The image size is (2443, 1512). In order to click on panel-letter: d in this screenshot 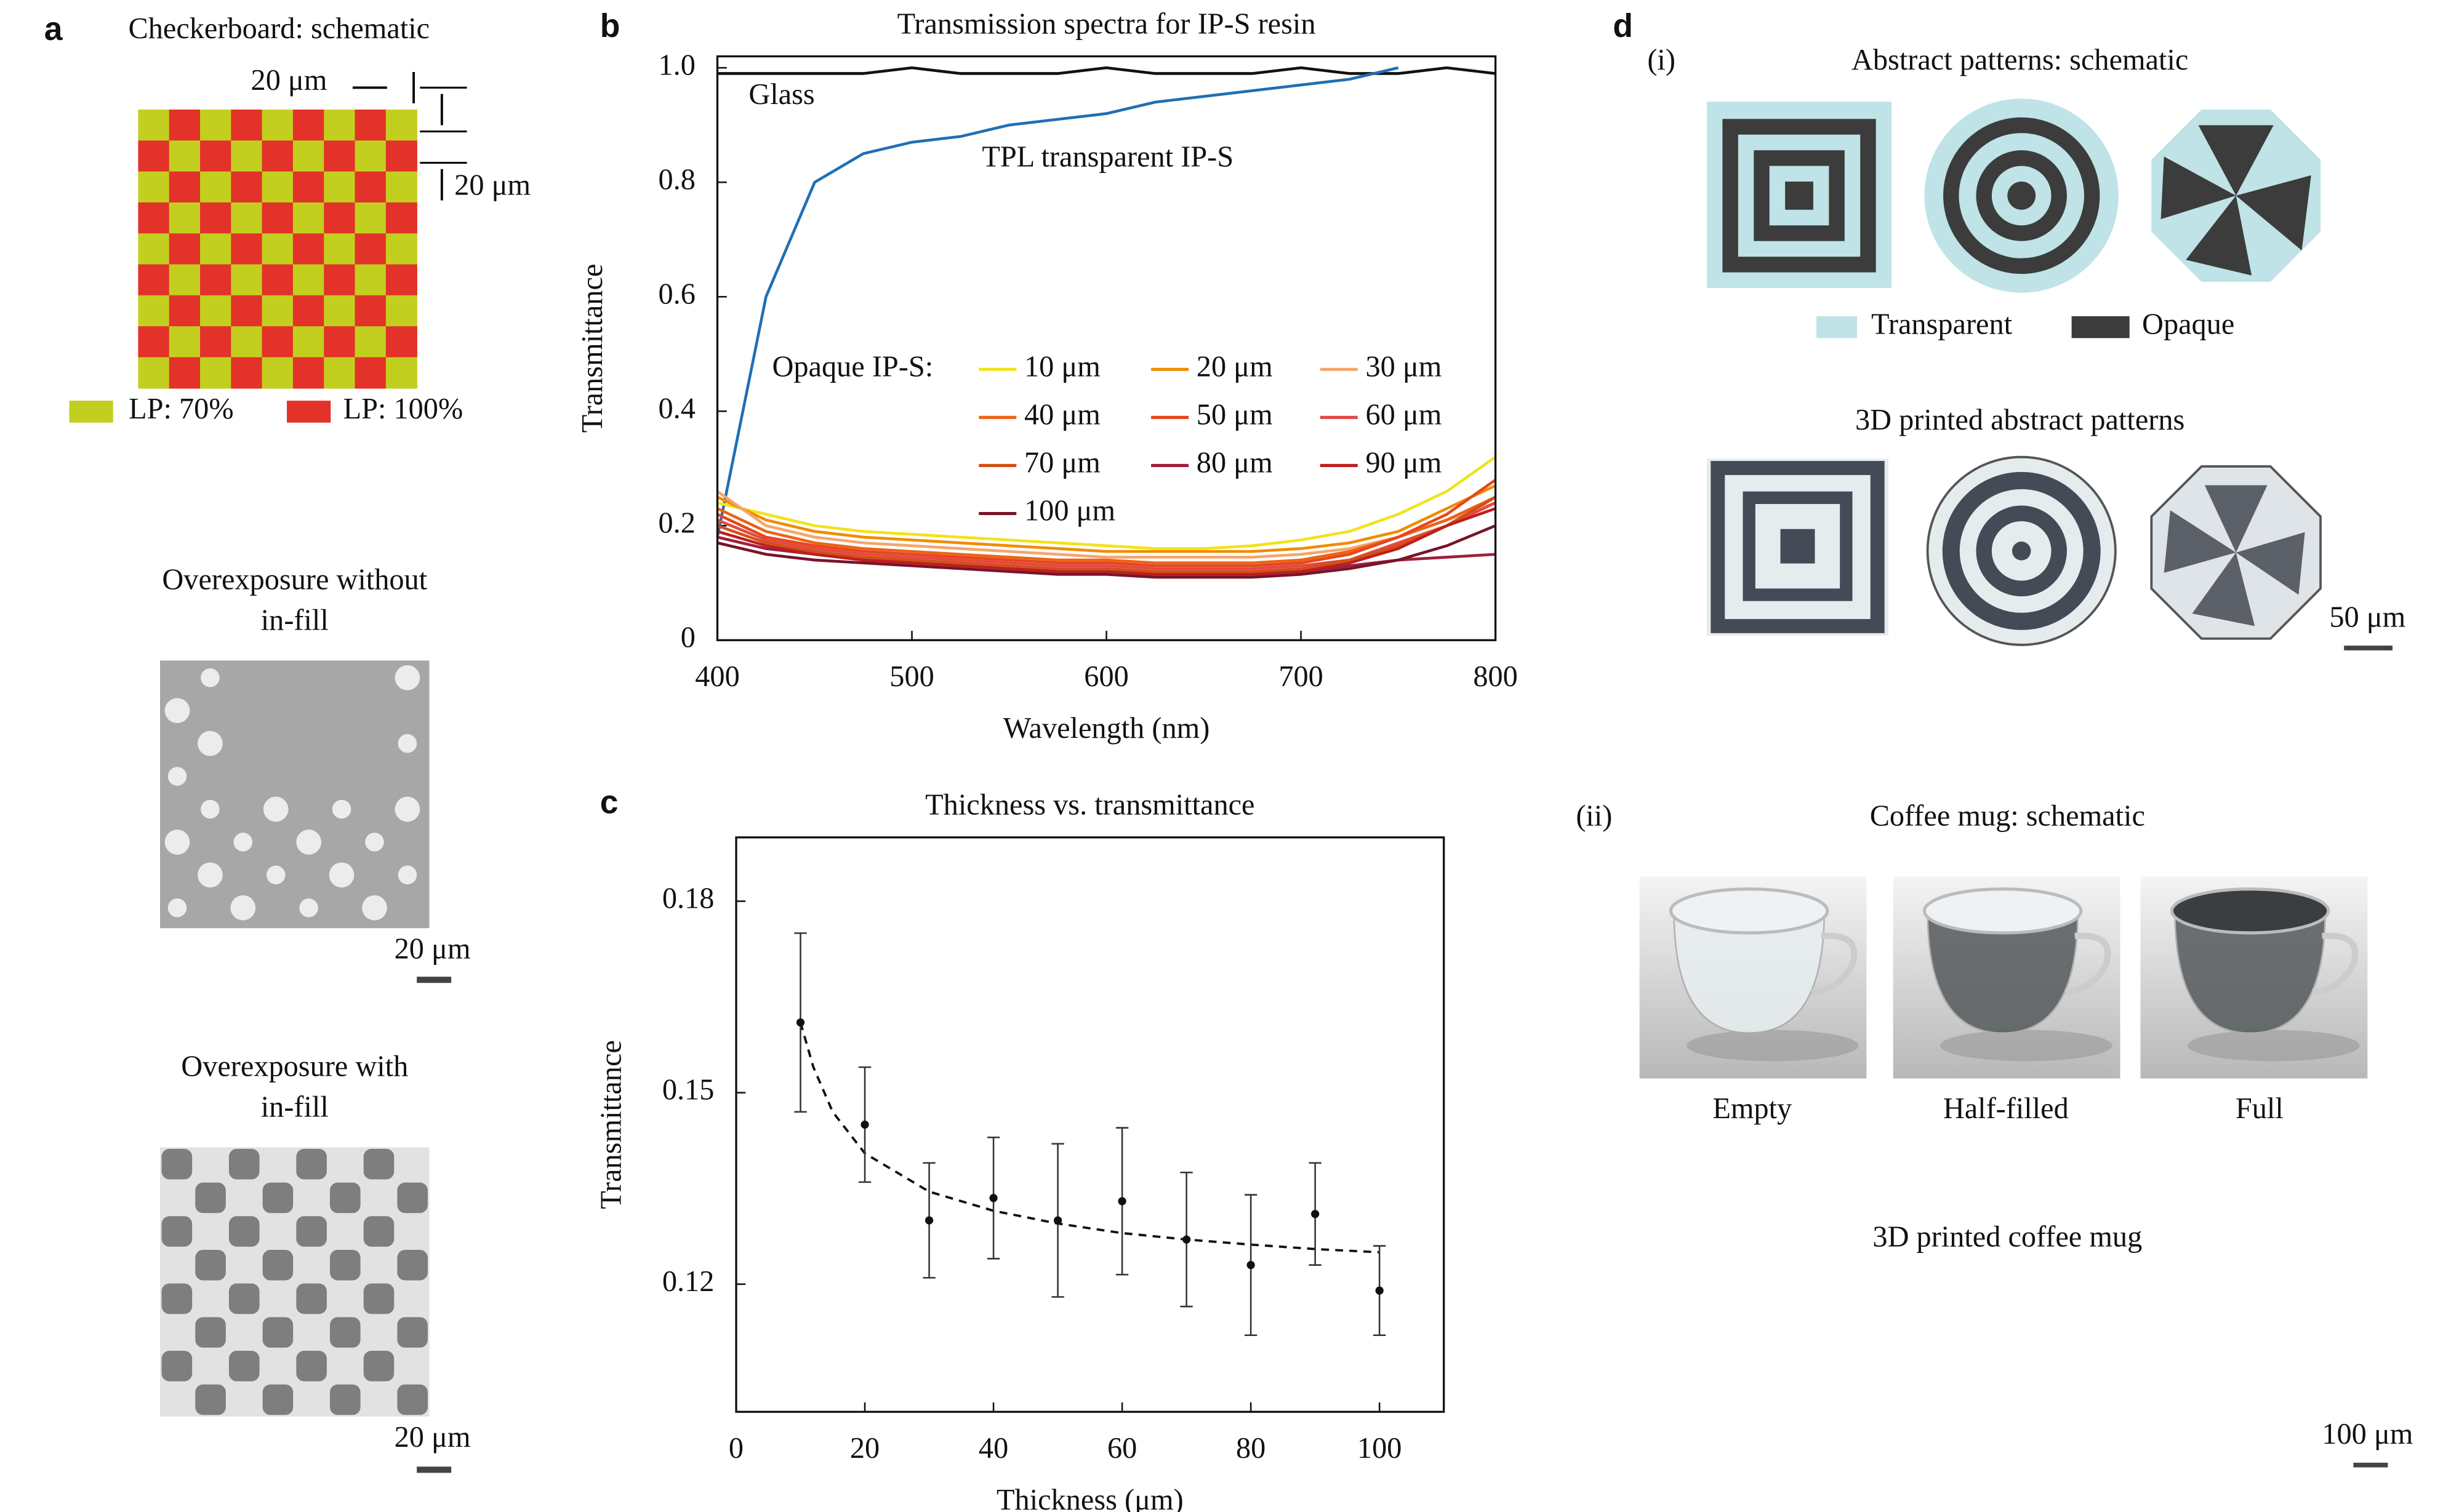, I will do `click(1623, 26)`.